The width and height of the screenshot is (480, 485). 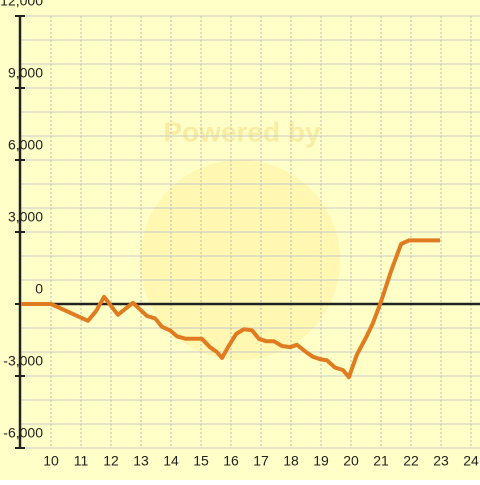 I want to click on x-tick-label: 13, so click(x=141, y=461).